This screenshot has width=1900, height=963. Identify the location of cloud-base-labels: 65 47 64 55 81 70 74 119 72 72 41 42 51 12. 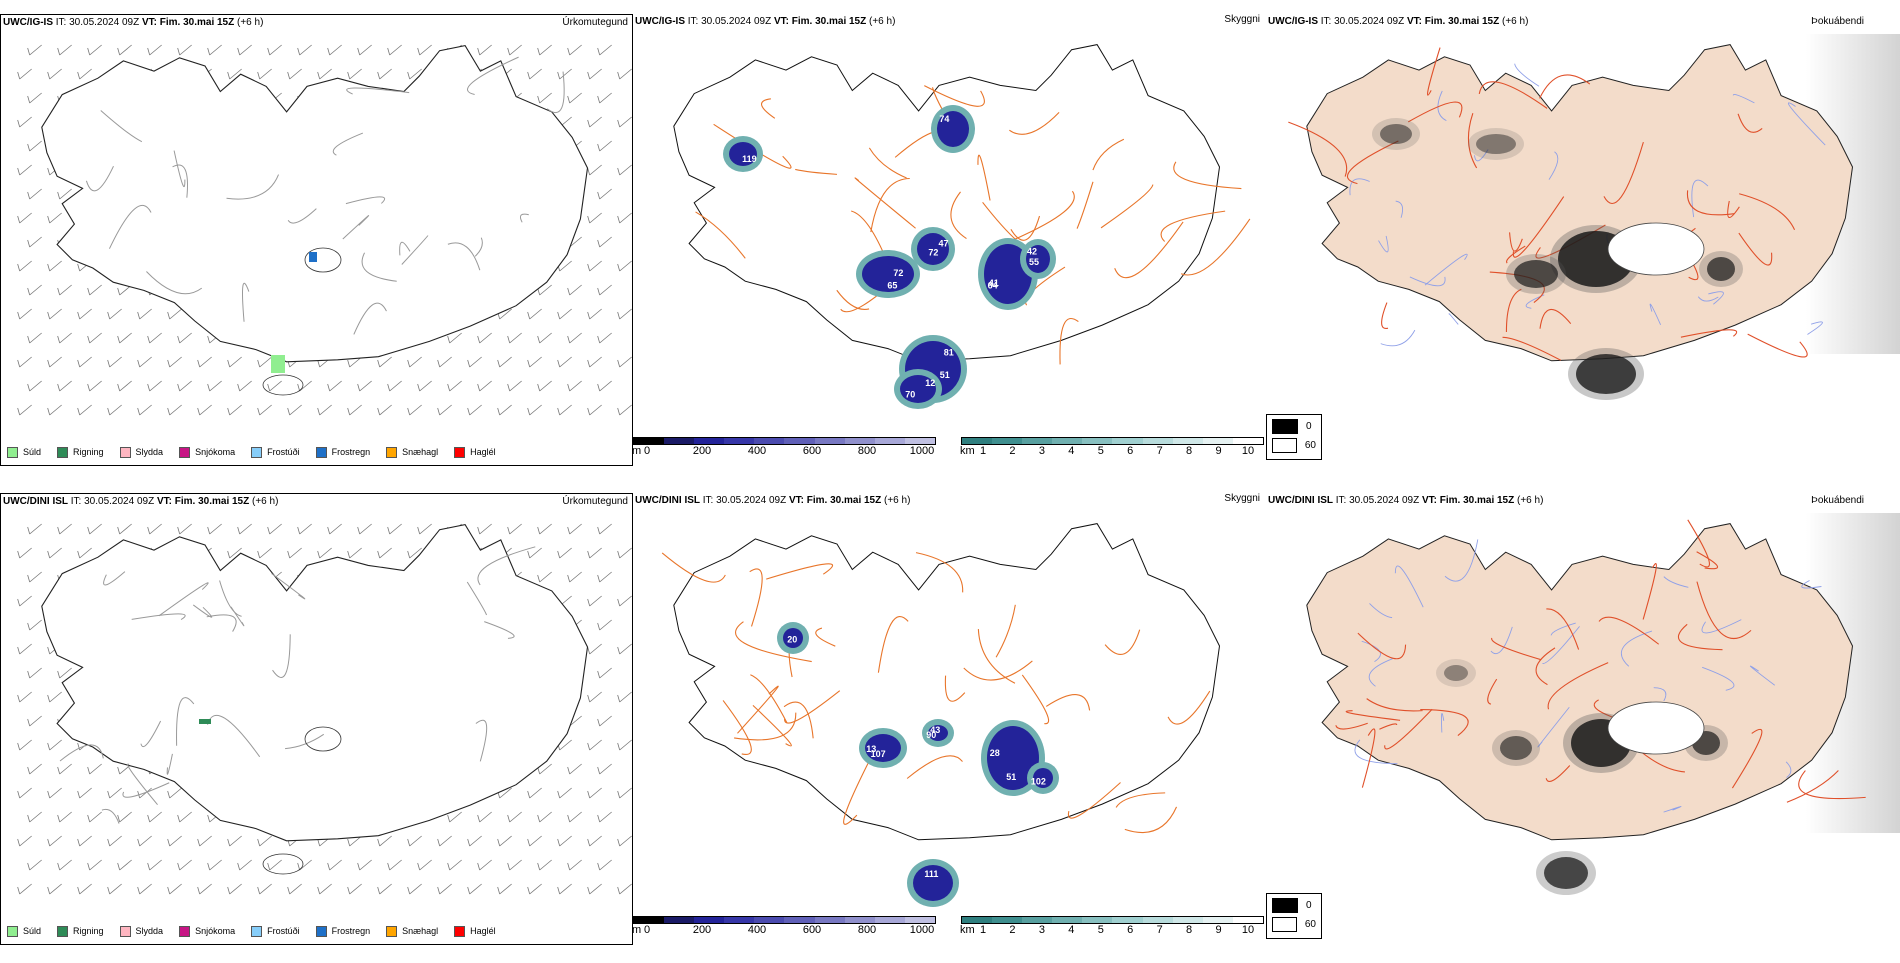
(890, 257).